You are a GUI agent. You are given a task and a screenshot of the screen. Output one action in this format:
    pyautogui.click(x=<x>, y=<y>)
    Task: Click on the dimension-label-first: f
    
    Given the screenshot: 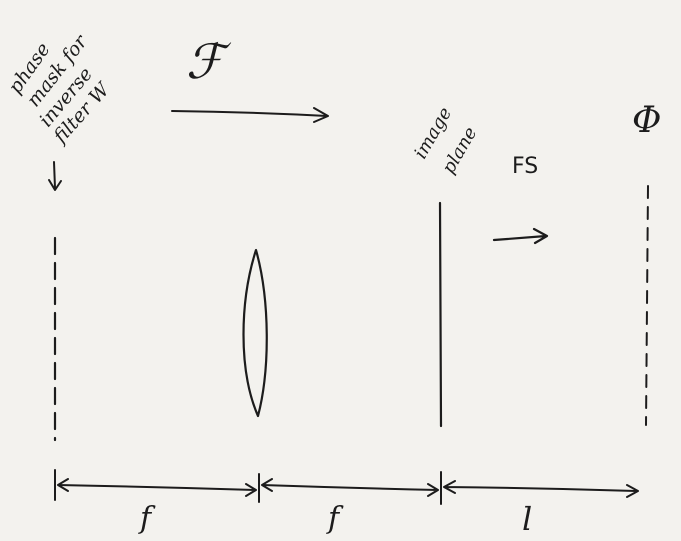 What is the action you would take?
    pyautogui.click(x=147, y=518)
    